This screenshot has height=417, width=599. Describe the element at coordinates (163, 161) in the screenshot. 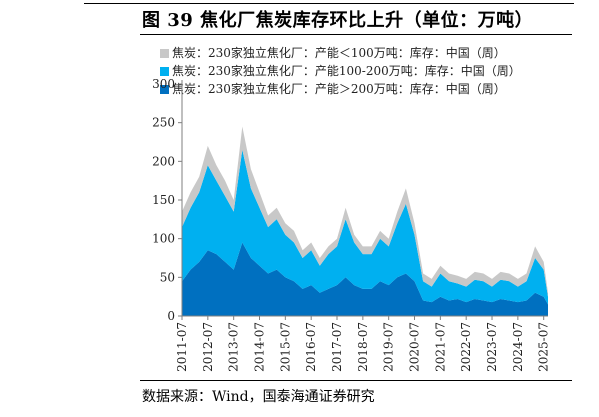

I see `y-tick-label: 200` at that location.